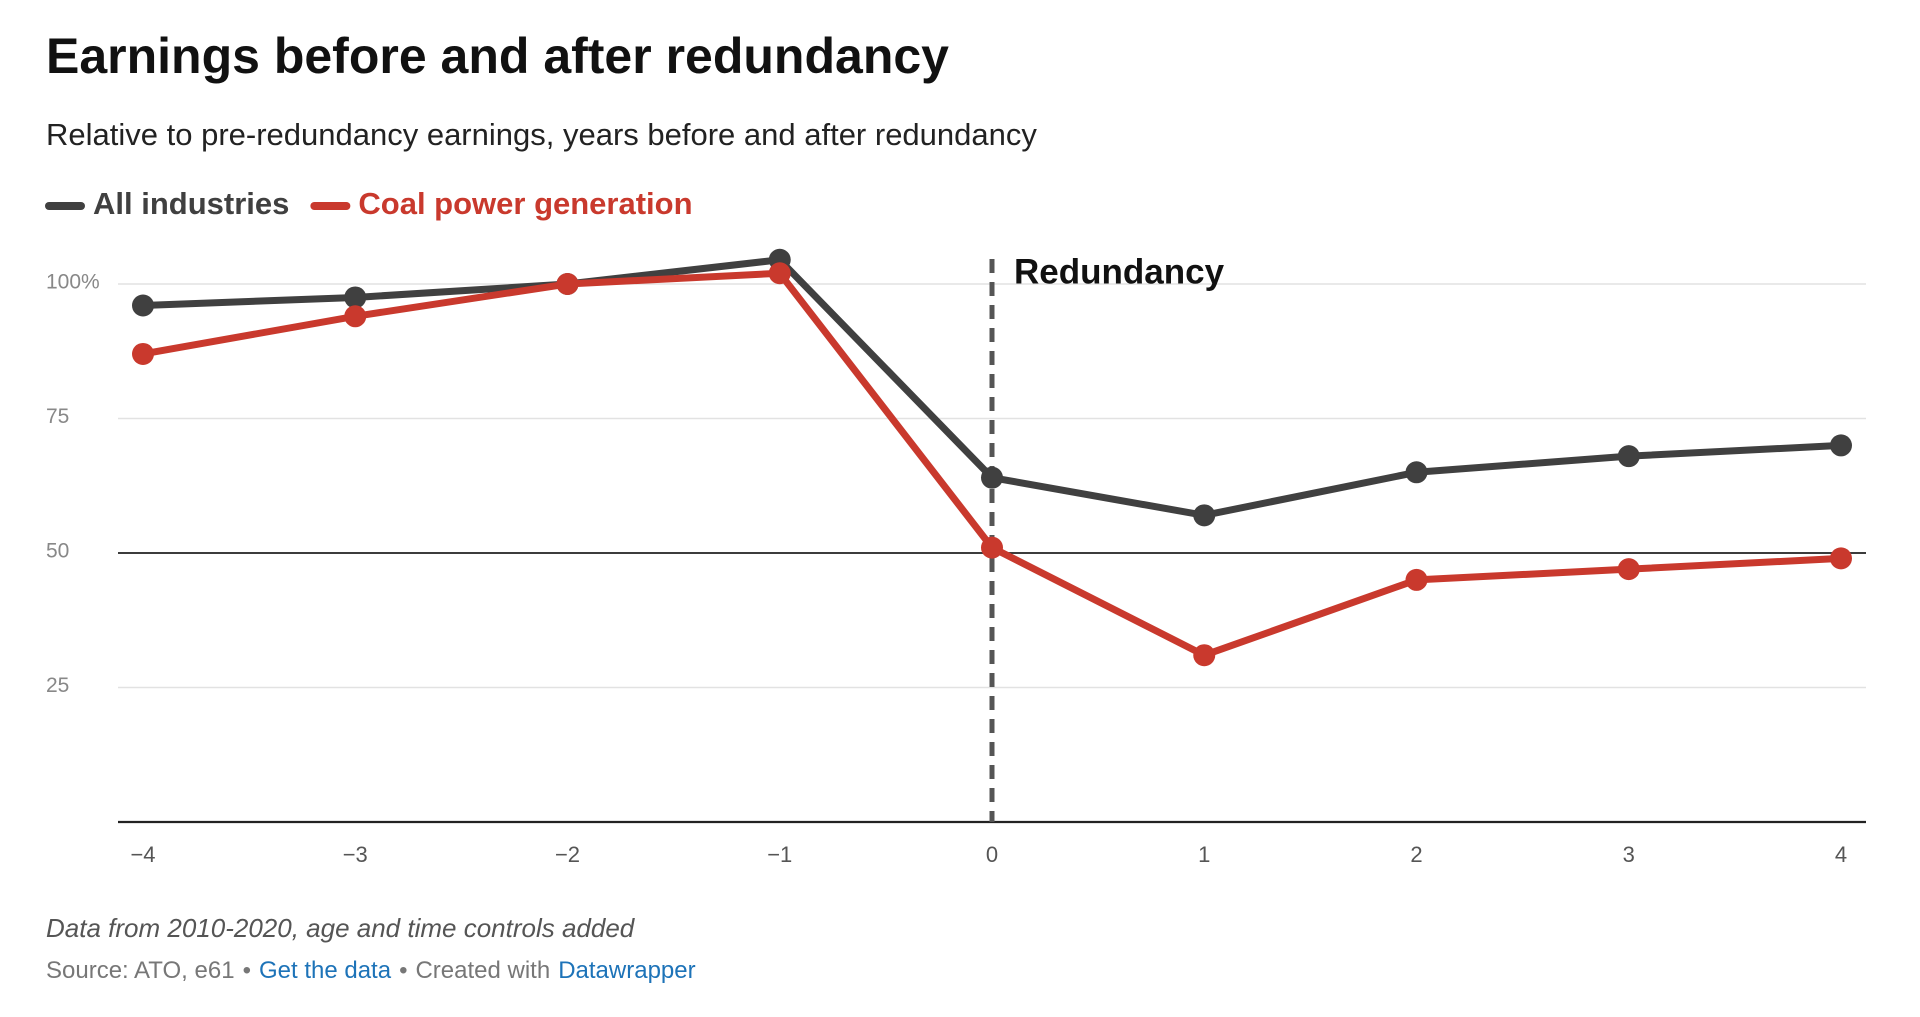 This screenshot has height=1017, width=1920. What do you see at coordinates (57, 685) in the screenshot?
I see `y-tick-label: 25` at bounding box center [57, 685].